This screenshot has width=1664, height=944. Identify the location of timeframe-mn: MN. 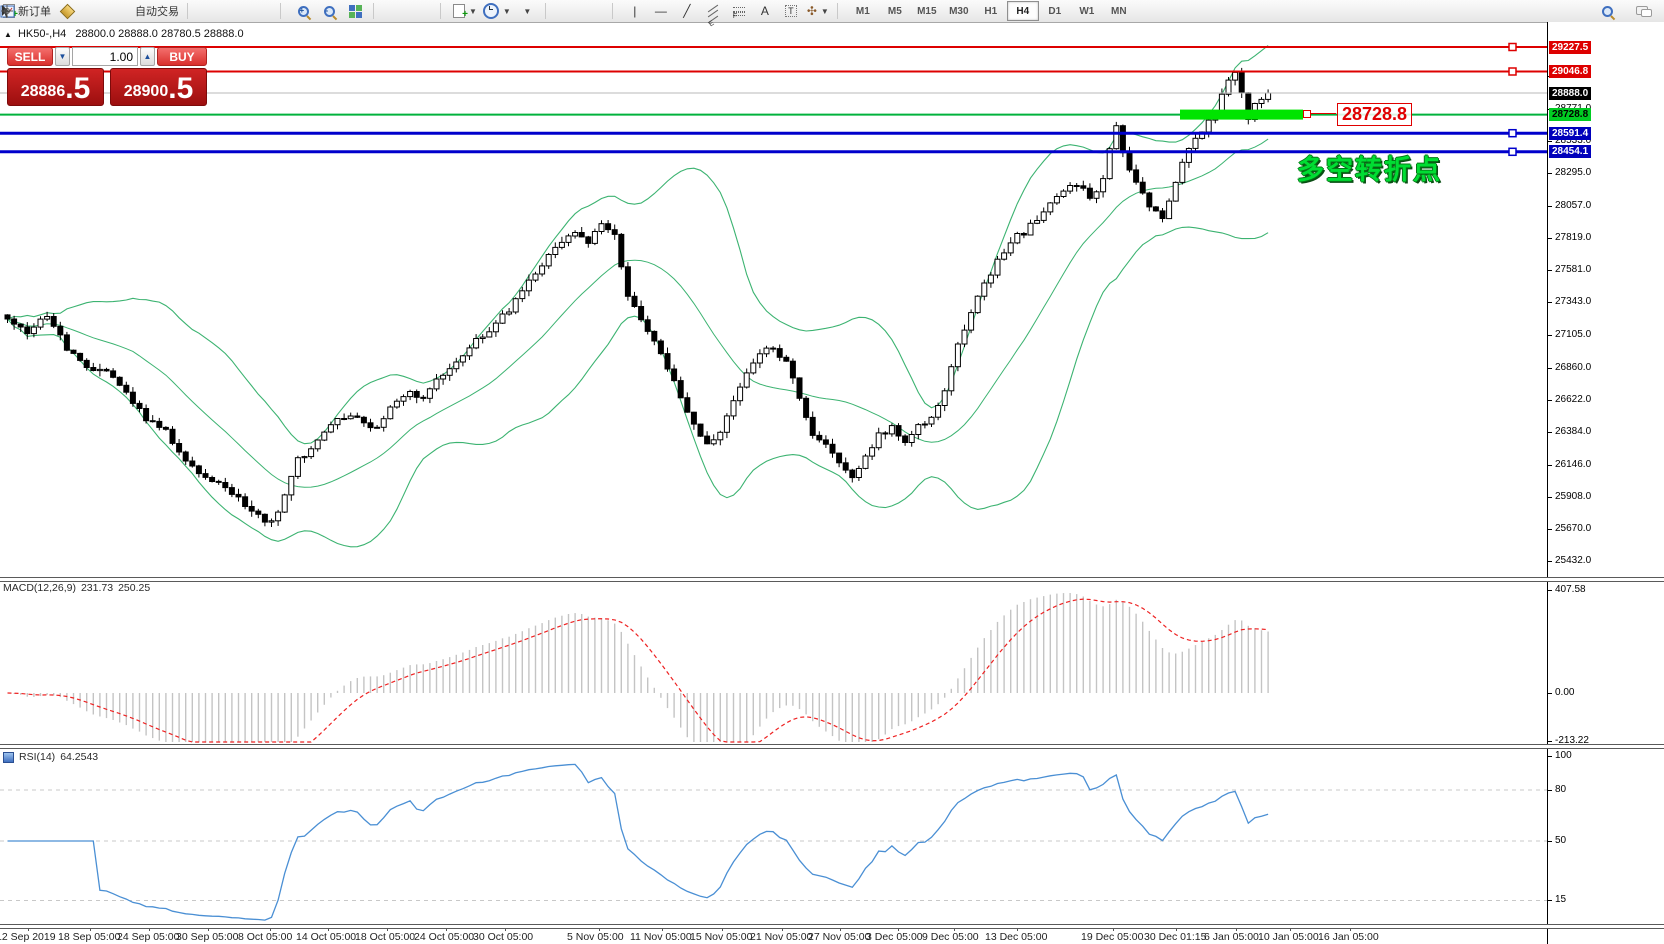
(1119, 11).